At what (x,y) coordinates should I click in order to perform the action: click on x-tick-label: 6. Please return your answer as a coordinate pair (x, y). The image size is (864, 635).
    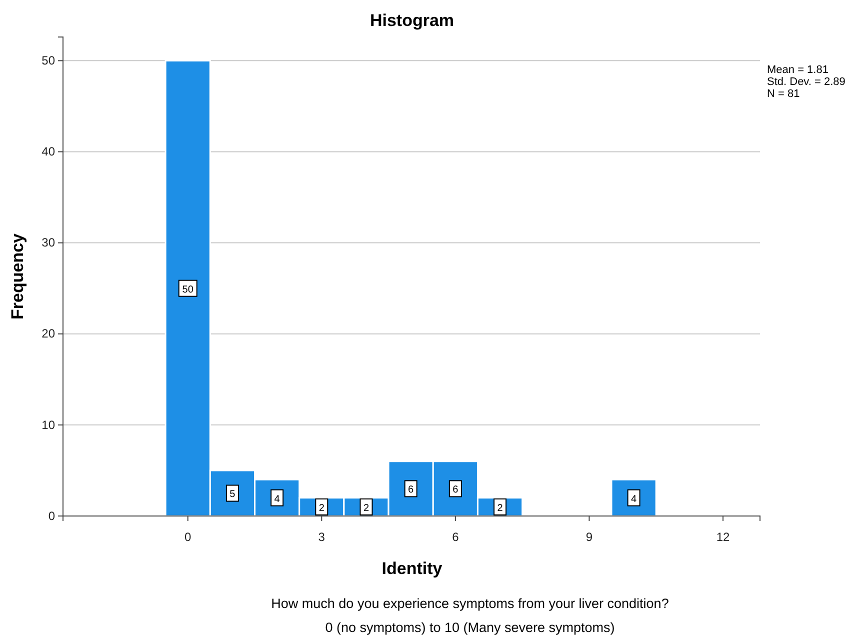
    Looking at the image, I should click on (456, 537).